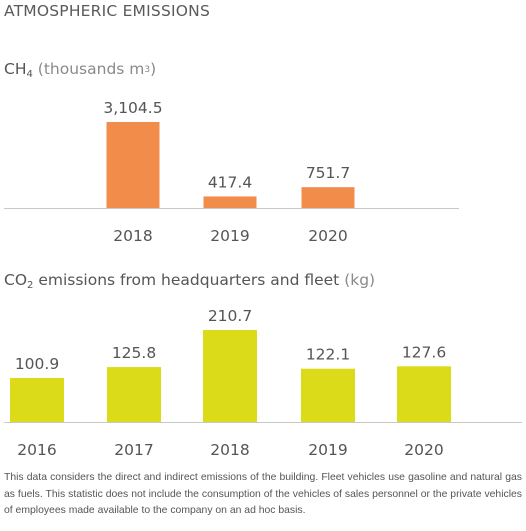 Image resolution: width=526 pixels, height=531 pixels. What do you see at coordinates (230, 316) in the screenshot?
I see `co2-value-label-2018: 210.7` at bounding box center [230, 316].